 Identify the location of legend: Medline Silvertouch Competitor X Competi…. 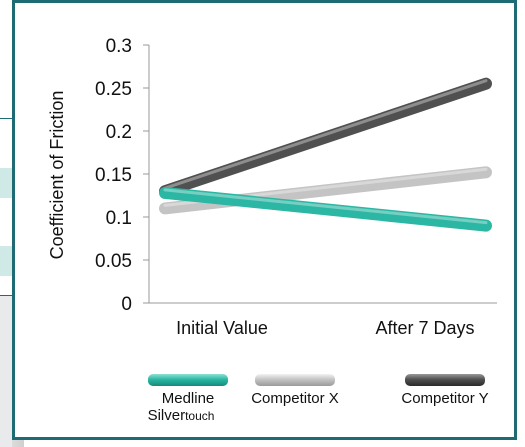
(318, 399).